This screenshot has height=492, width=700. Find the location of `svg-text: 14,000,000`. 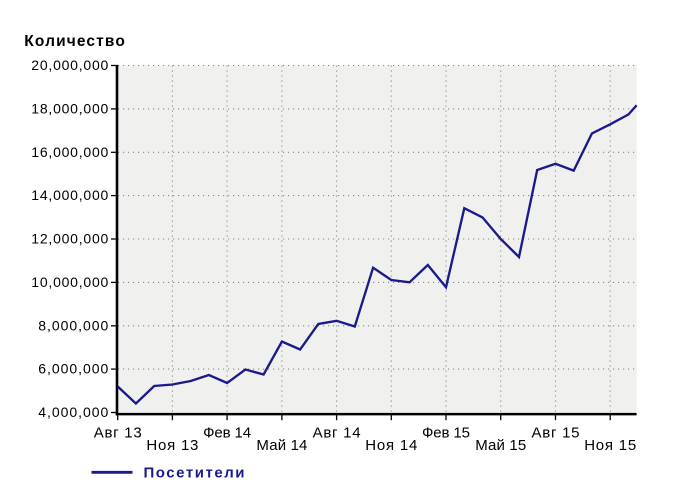

svg-text: 14,000,000 is located at coordinates (69, 195).